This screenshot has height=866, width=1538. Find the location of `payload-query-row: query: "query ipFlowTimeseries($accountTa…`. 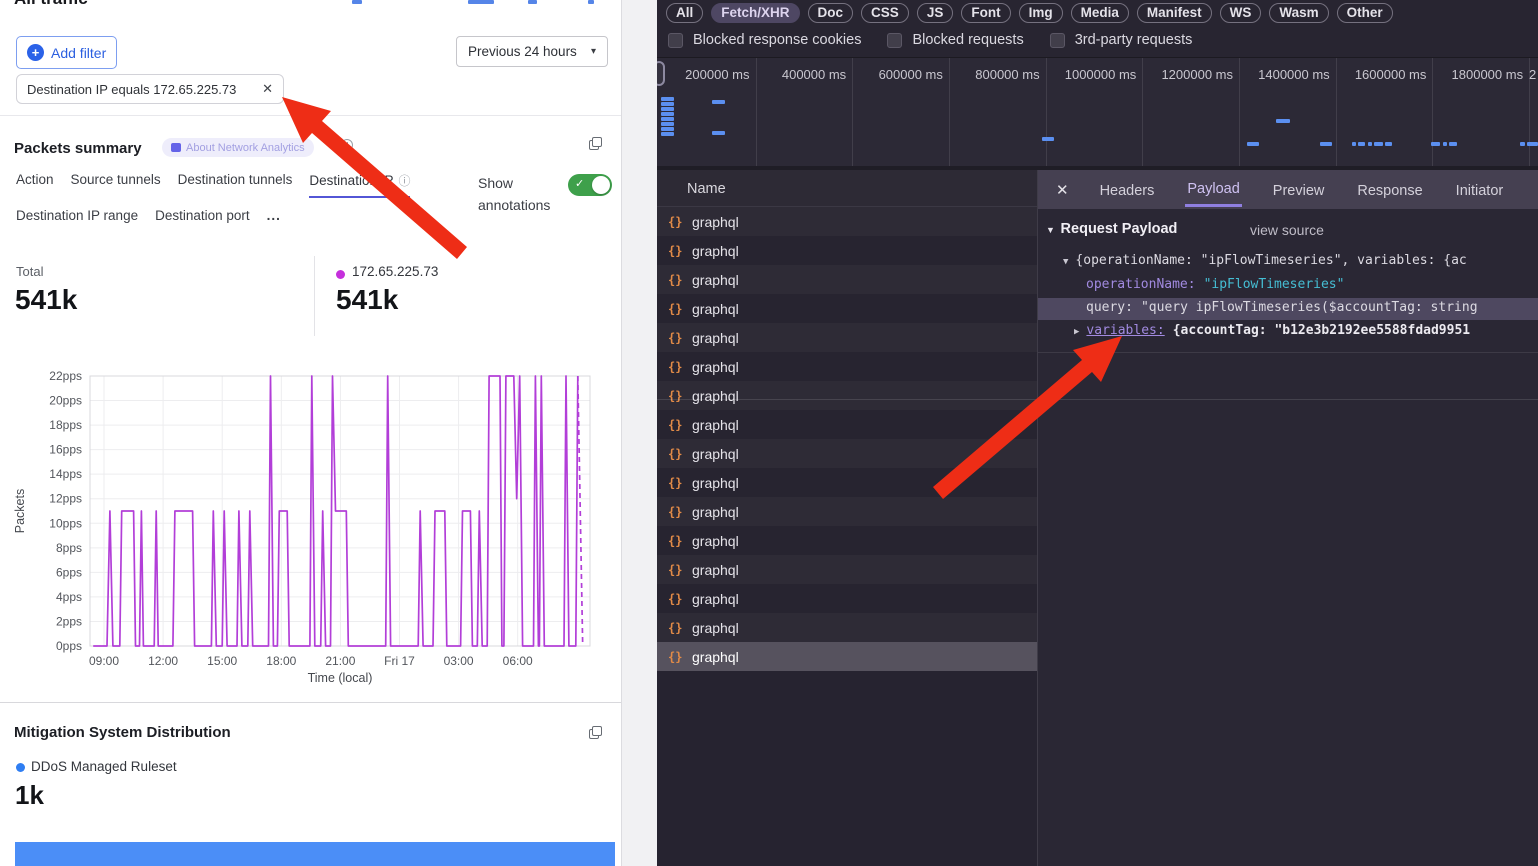

payload-query-row: query: "query ipFlowTimeseries($accountTa… is located at coordinates (1312, 307).